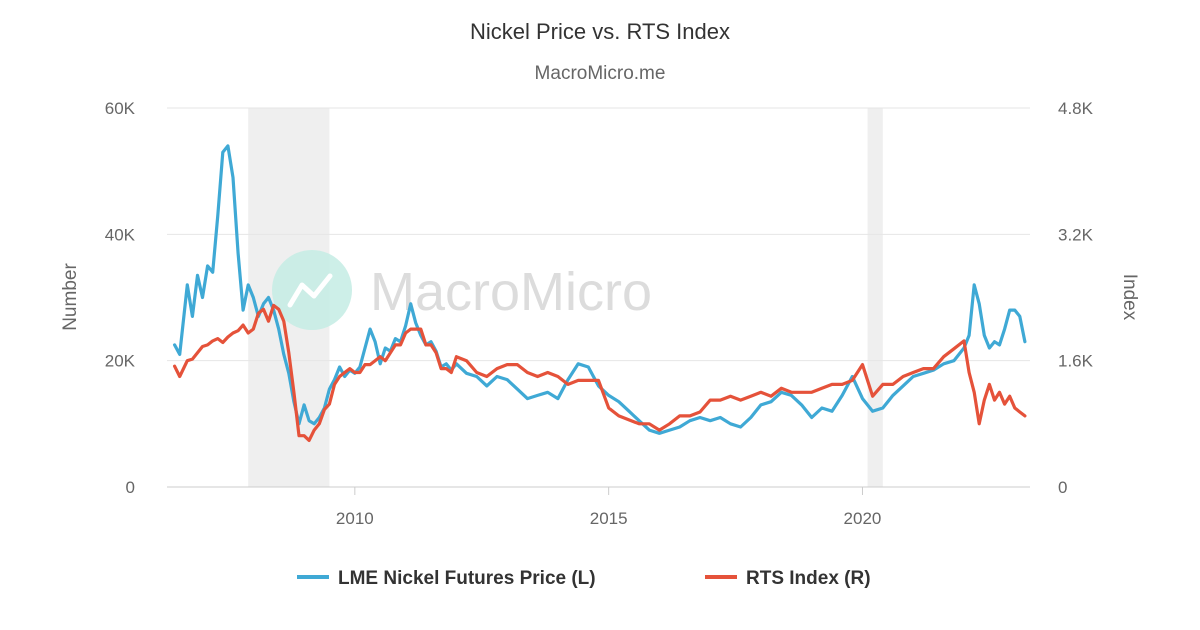 Image resolution: width=1200 pixels, height=630 pixels. I want to click on legend-item-nickel: LME Nickel Futures Price (L), so click(446, 578).